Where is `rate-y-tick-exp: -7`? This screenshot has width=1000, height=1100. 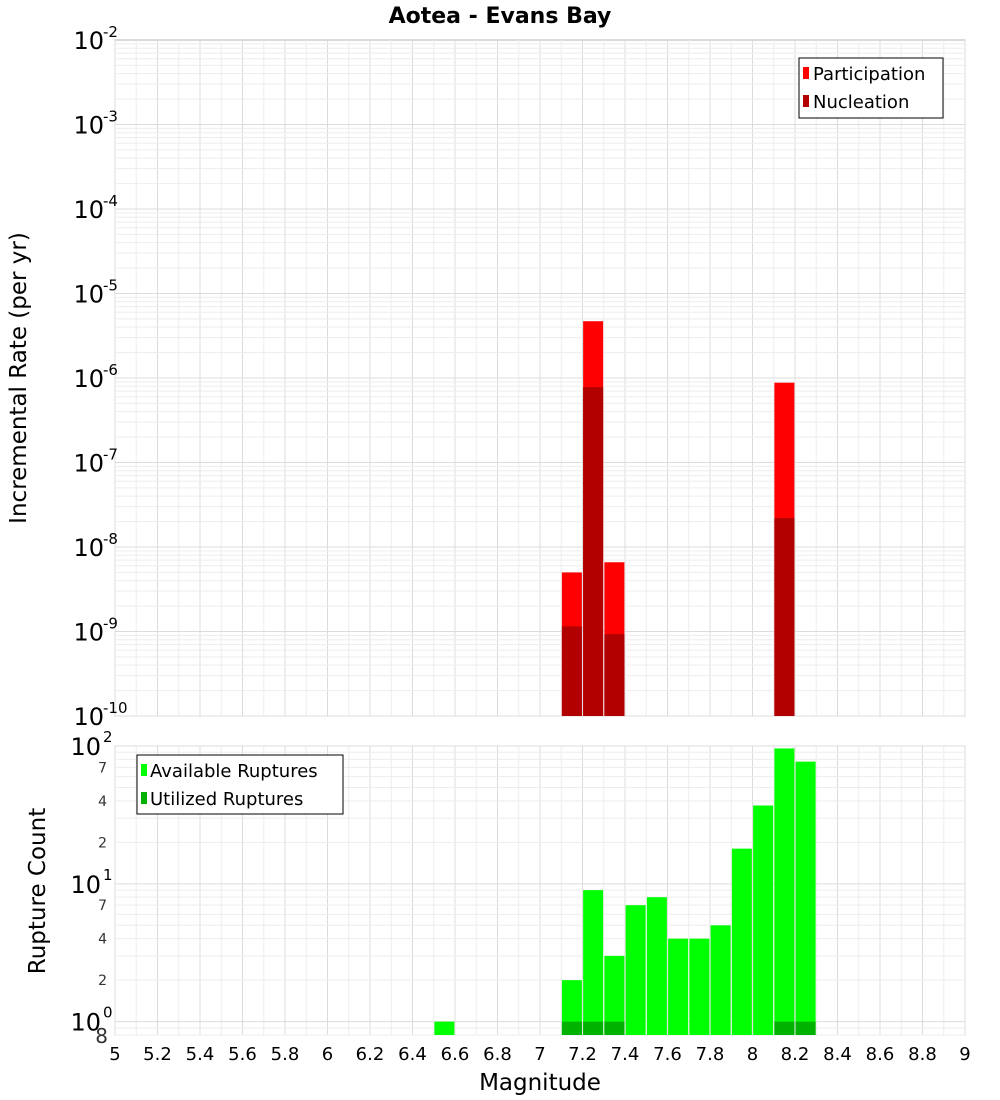
rate-y-tick-exp: -7 is located at coordinates (110, 455).